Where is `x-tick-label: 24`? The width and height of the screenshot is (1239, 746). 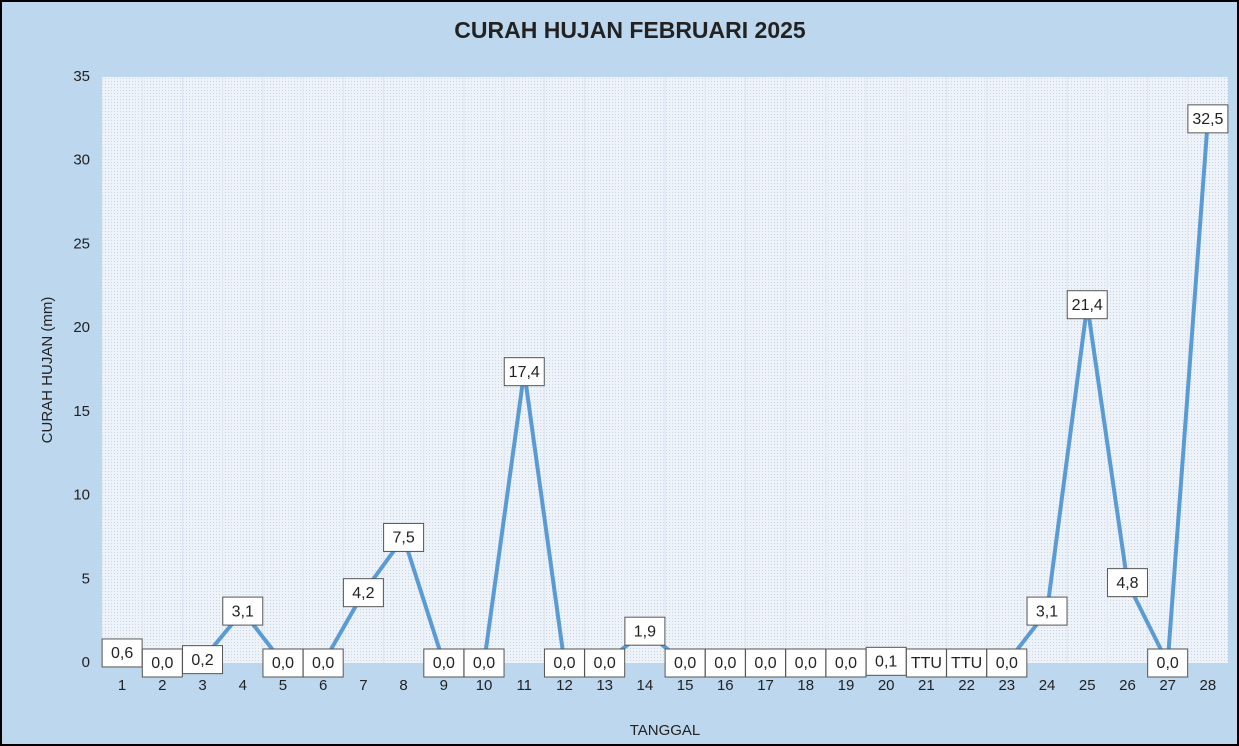
x-tick-label: 24 is located at coordinates (1047, 685).